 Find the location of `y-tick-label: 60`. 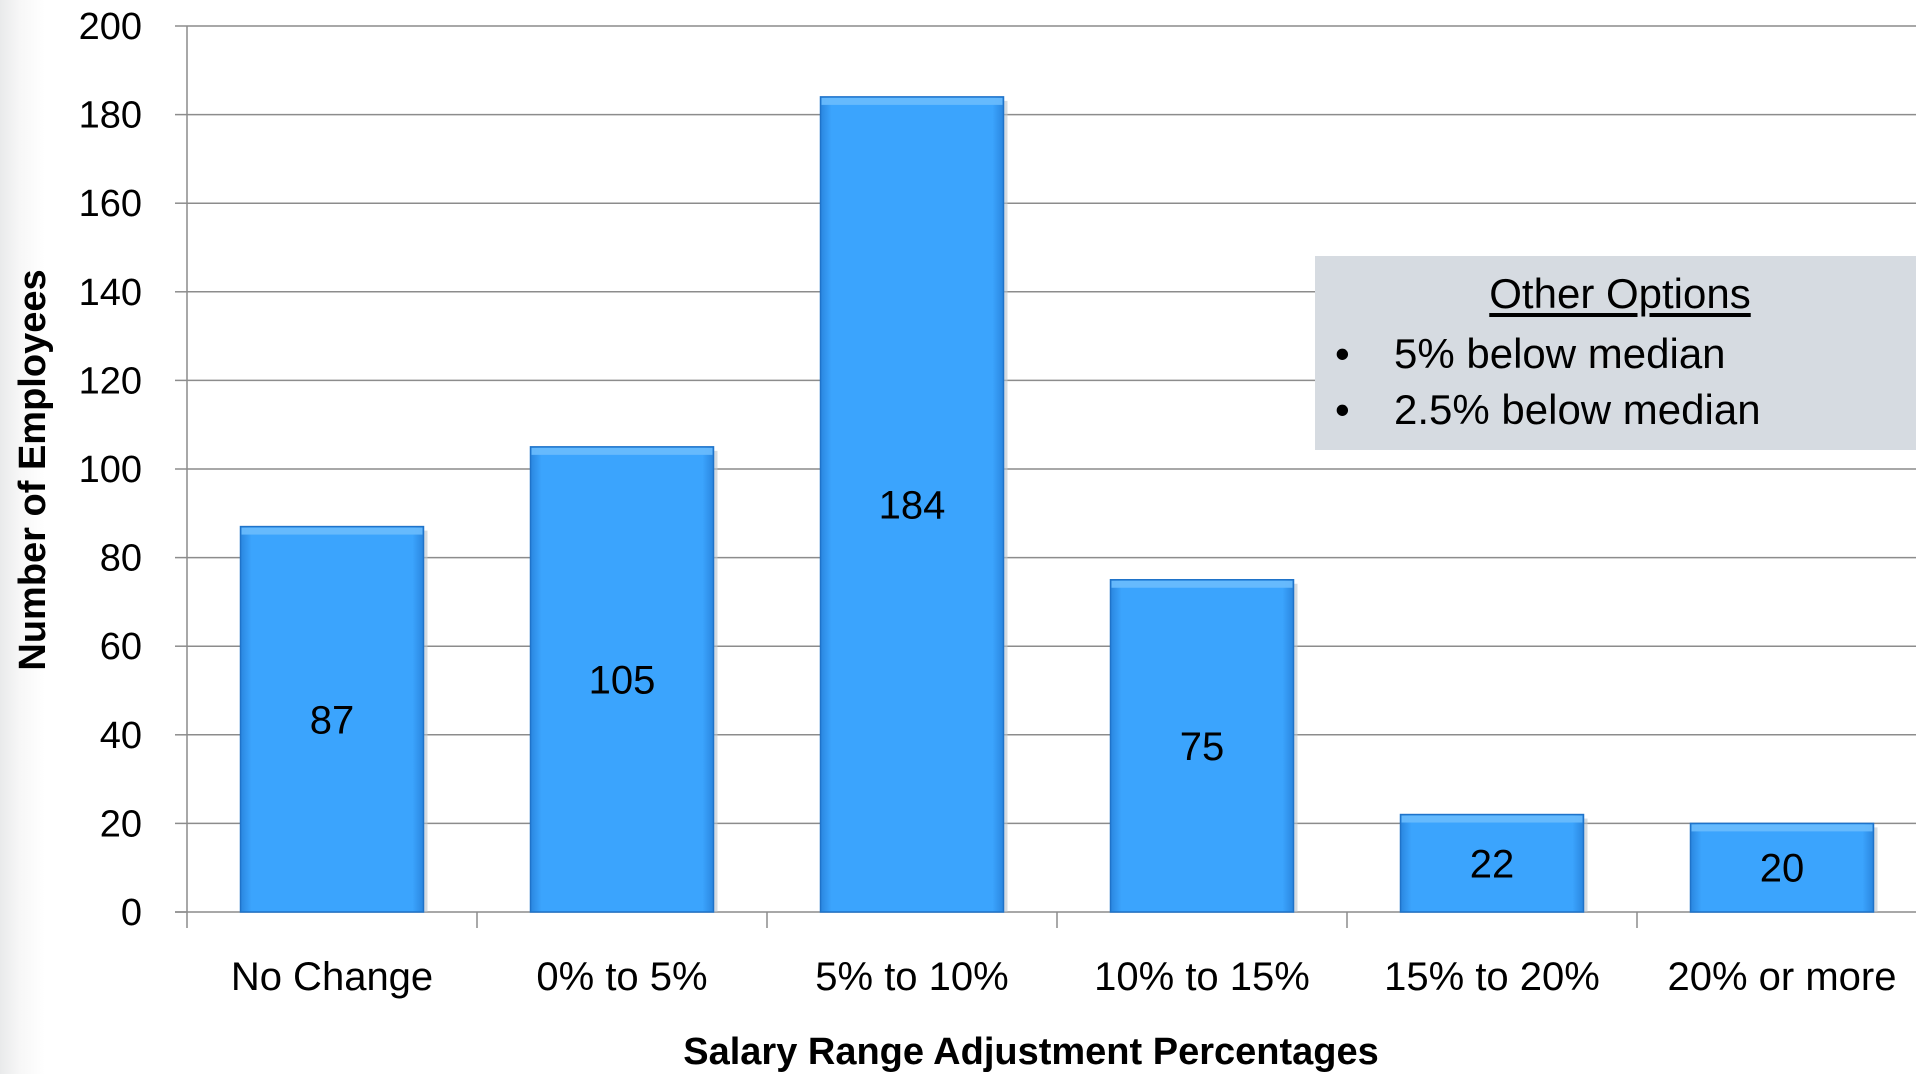

y-tick-label: 60 is located at coordinates (121, 647).